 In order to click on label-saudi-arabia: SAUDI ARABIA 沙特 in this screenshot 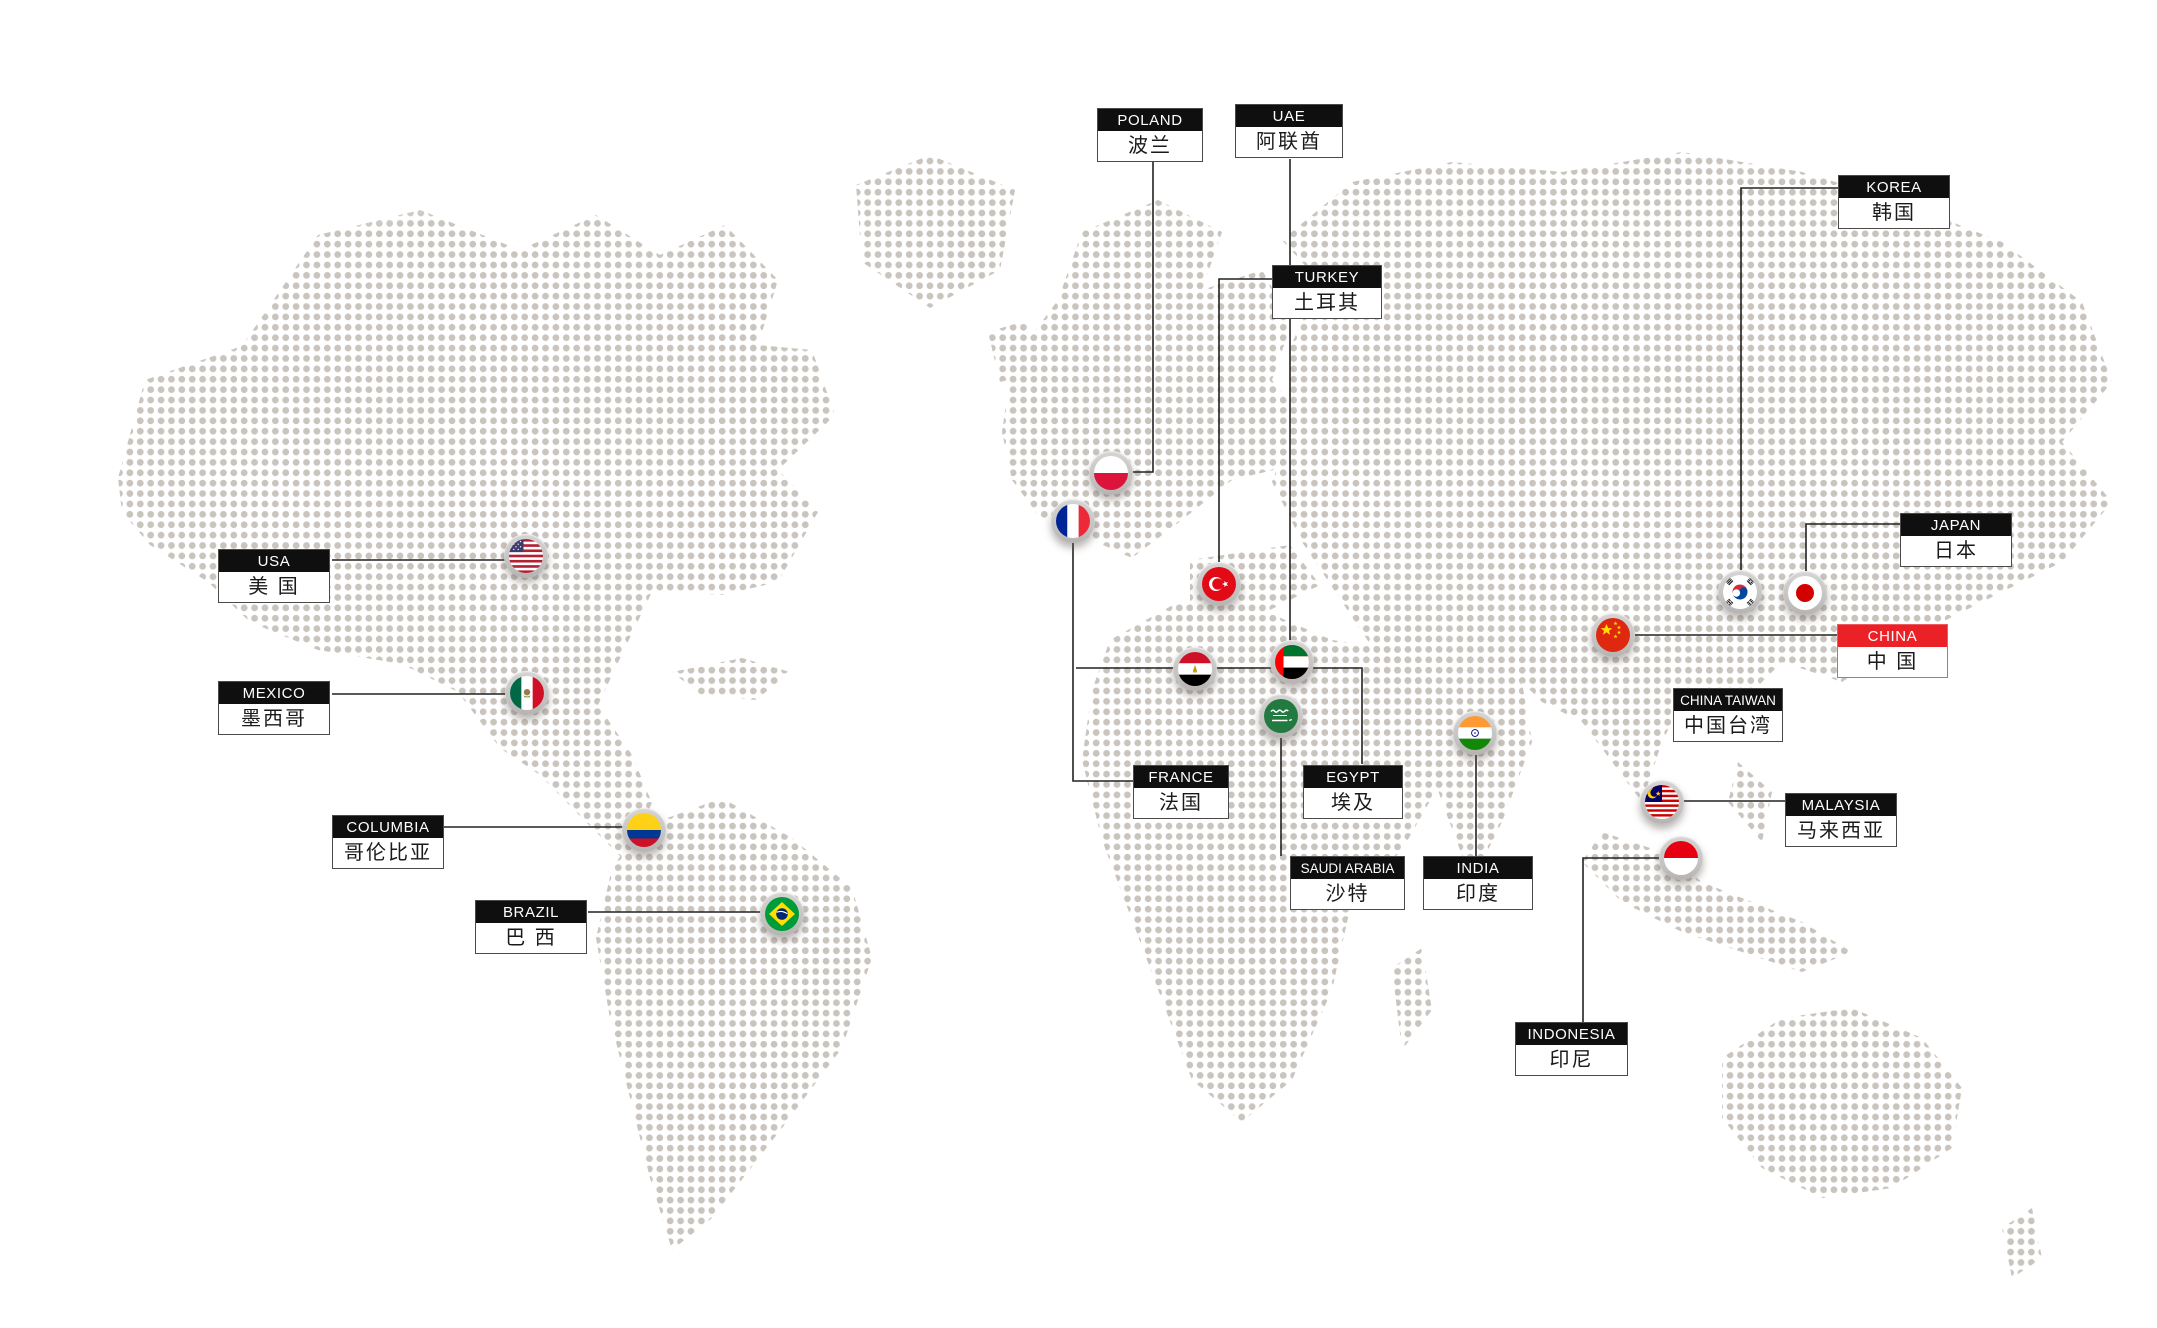, I will do `click(1347, 883)`.